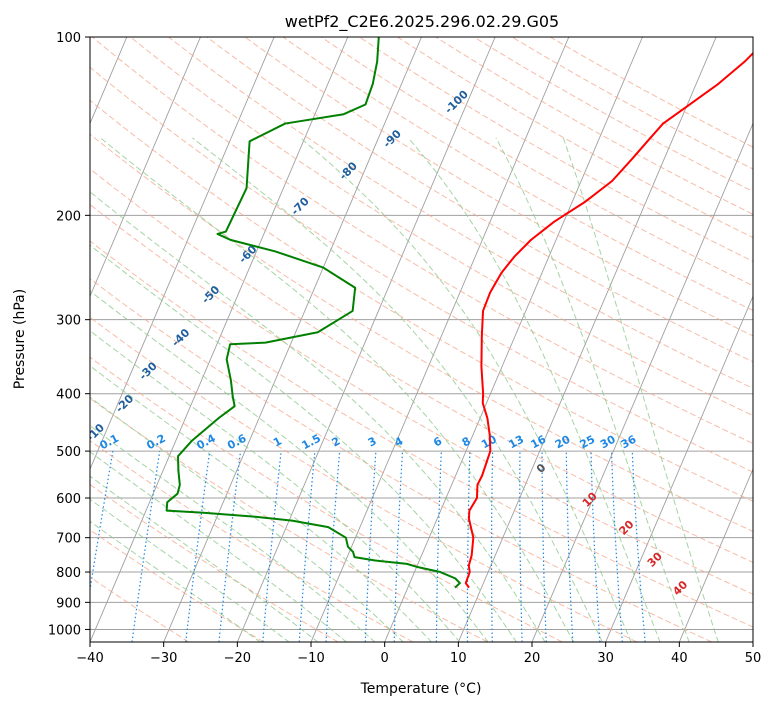  I want to click on mixing-ratio-label: 8, so click(466, 441).